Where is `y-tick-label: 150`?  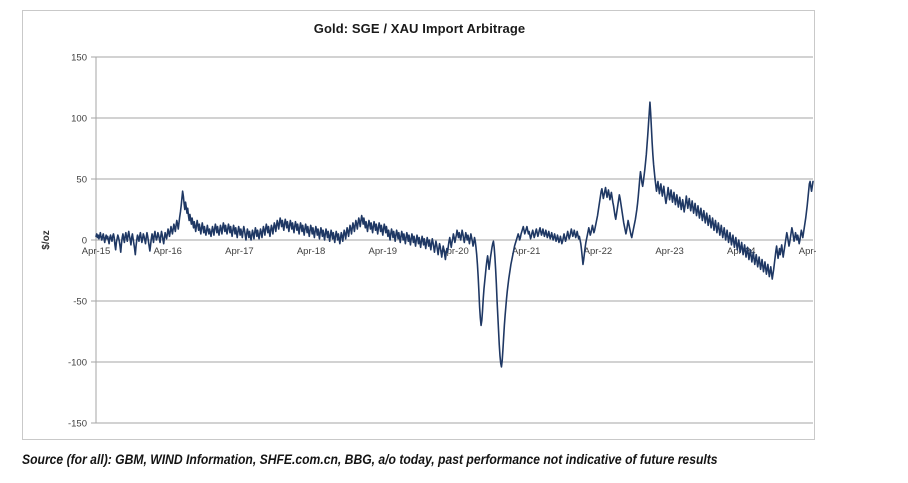
y-tick-label: 150 is located at coordinates (79, 58).